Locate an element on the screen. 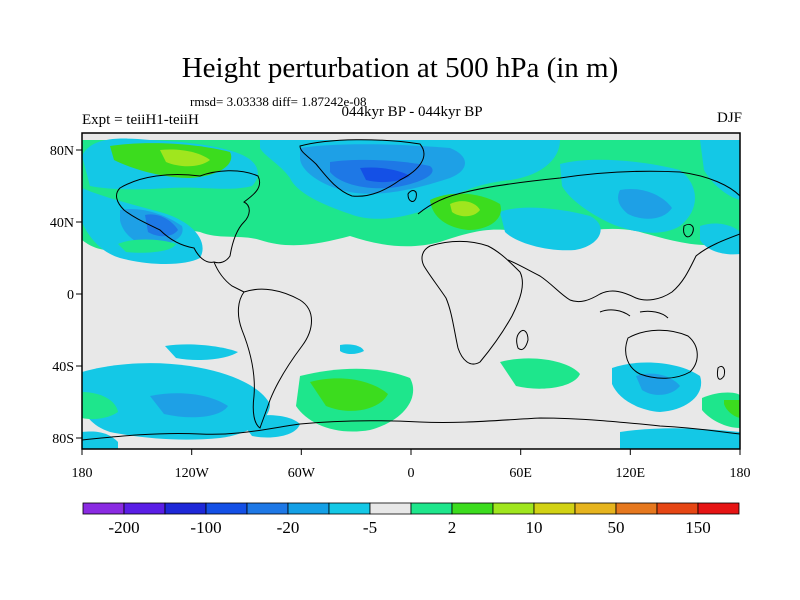  contour-canada-yellow is located at coordinates (185, 158).